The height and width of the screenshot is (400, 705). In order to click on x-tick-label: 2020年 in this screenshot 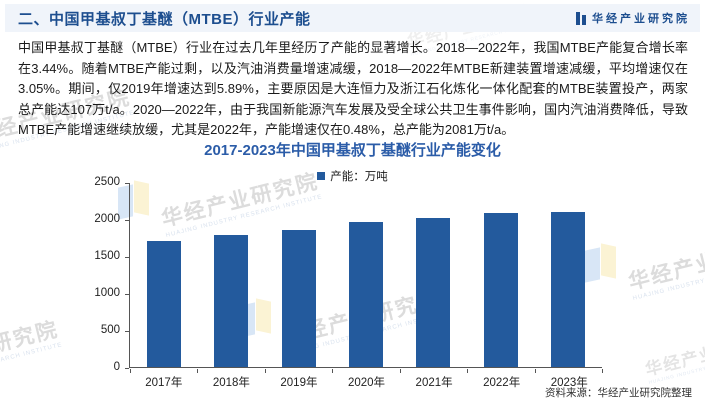, I will do `click(366, 383)`.